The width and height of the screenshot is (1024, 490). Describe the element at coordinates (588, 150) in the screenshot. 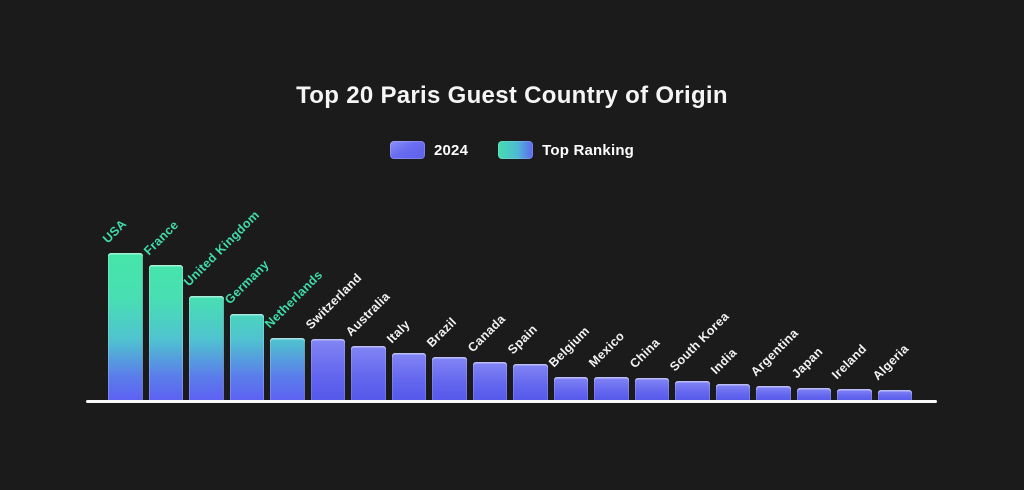

I see `legend-label-top-ranking: Top Ranking` at that location.